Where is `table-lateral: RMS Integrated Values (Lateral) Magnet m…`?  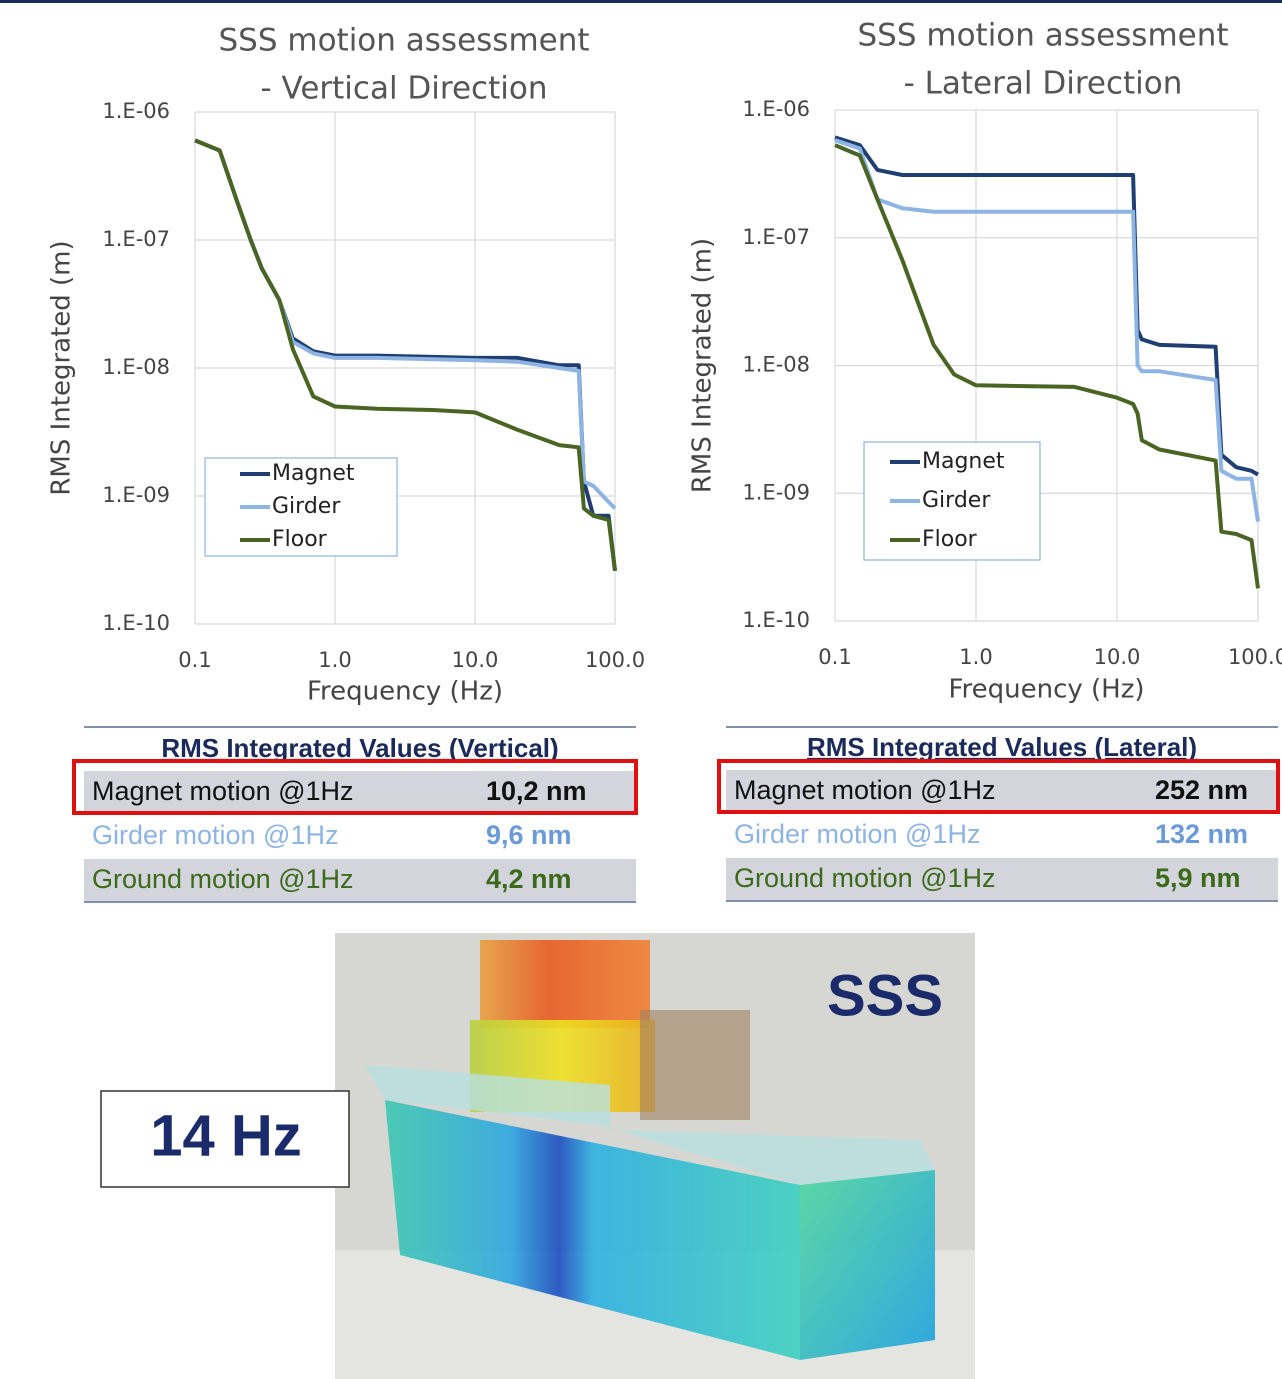
table-lateral: RMS Integrated Values (Lateral) Magnet m… is located at coordinates (998, 814).